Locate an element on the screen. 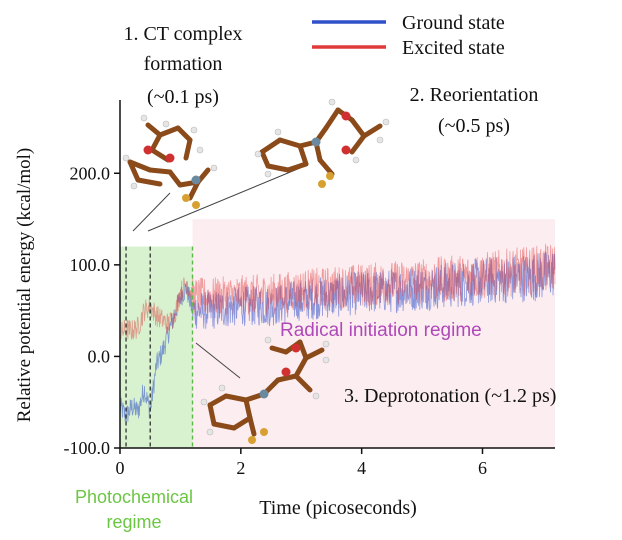 Image resolution: width=622 pixels, height=540 pixels. callout-line-deprot is located at coordinates (218, 360).